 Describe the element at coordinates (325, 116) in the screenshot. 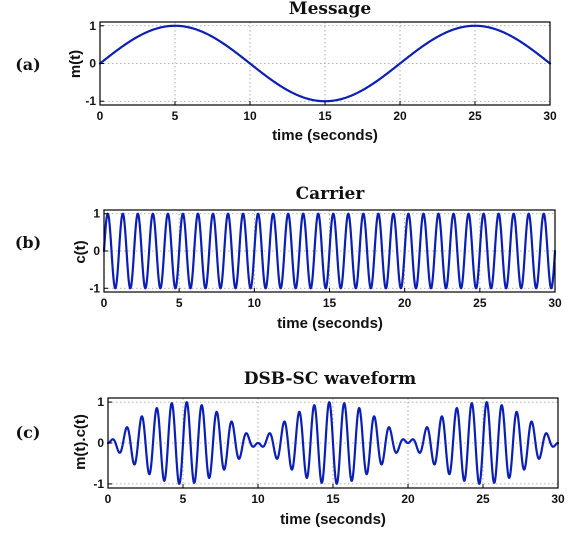

I see `x-tick-label-message-3: 15` at that location.